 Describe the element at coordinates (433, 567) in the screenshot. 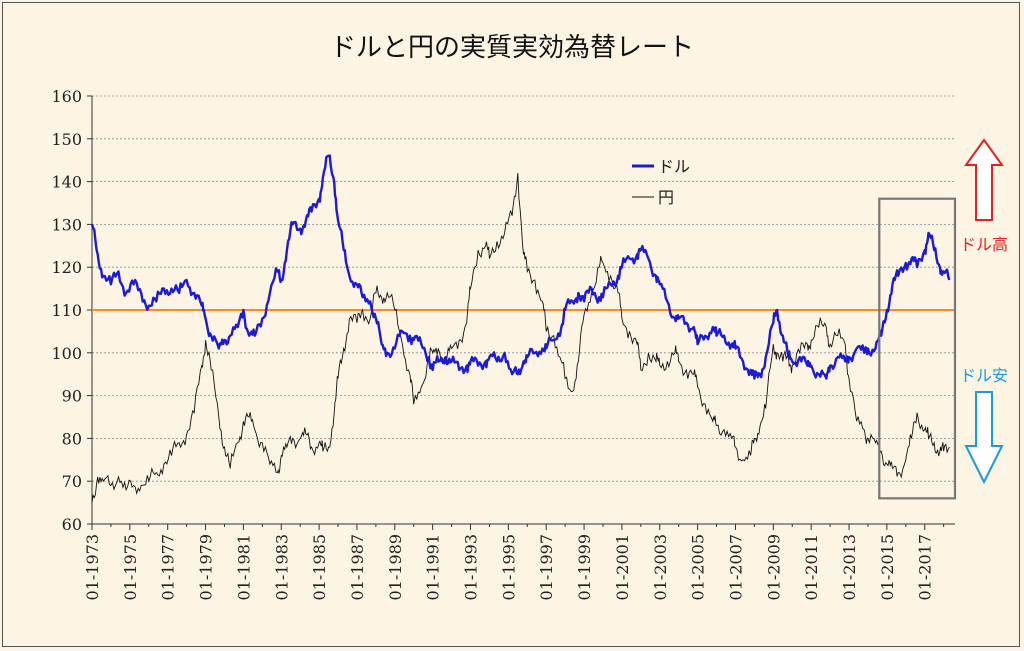

I see `x-tick-label: 01-1991` at that location.